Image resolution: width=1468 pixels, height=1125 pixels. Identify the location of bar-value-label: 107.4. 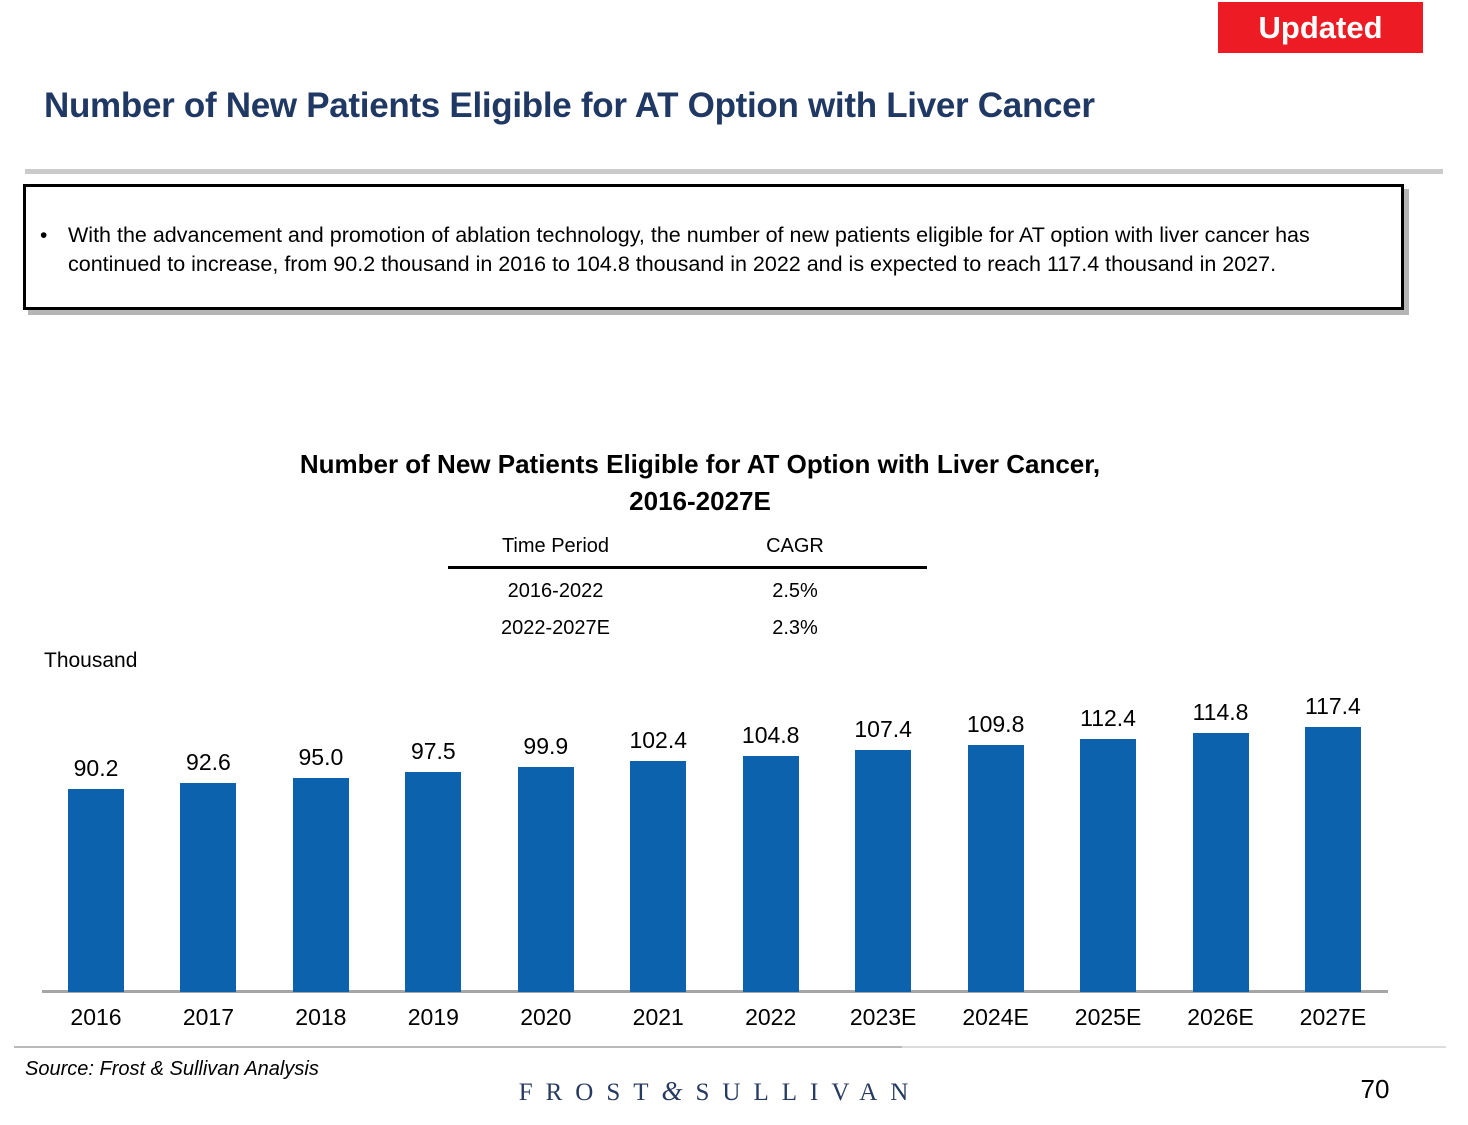
(883, 729).